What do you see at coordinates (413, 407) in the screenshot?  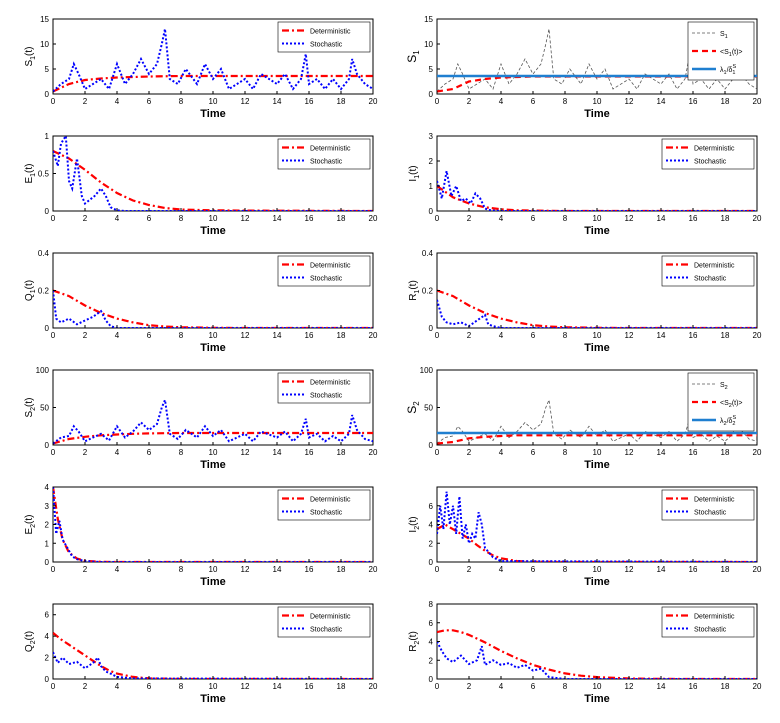 I see `y-axis-label: S2` at bounding box center [413, 407].